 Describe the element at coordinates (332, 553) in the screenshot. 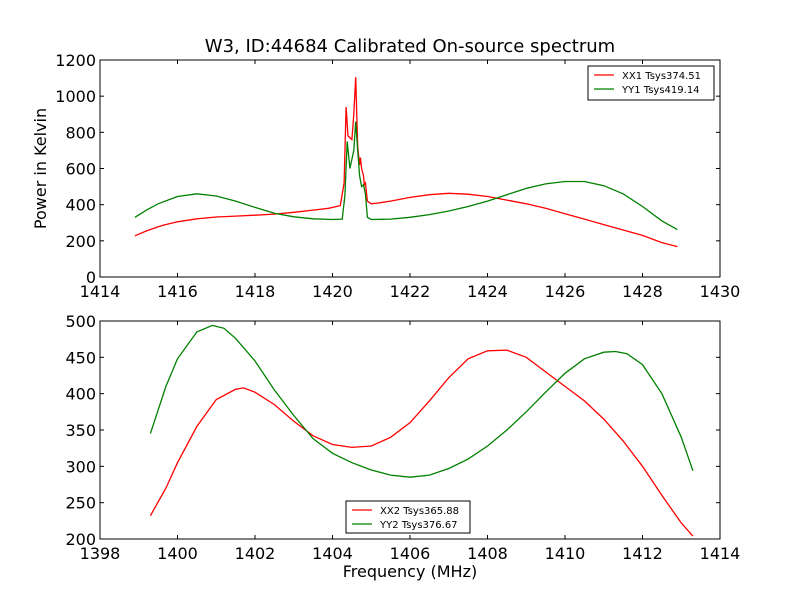

I see `x-tick-label: 1404` at that location.